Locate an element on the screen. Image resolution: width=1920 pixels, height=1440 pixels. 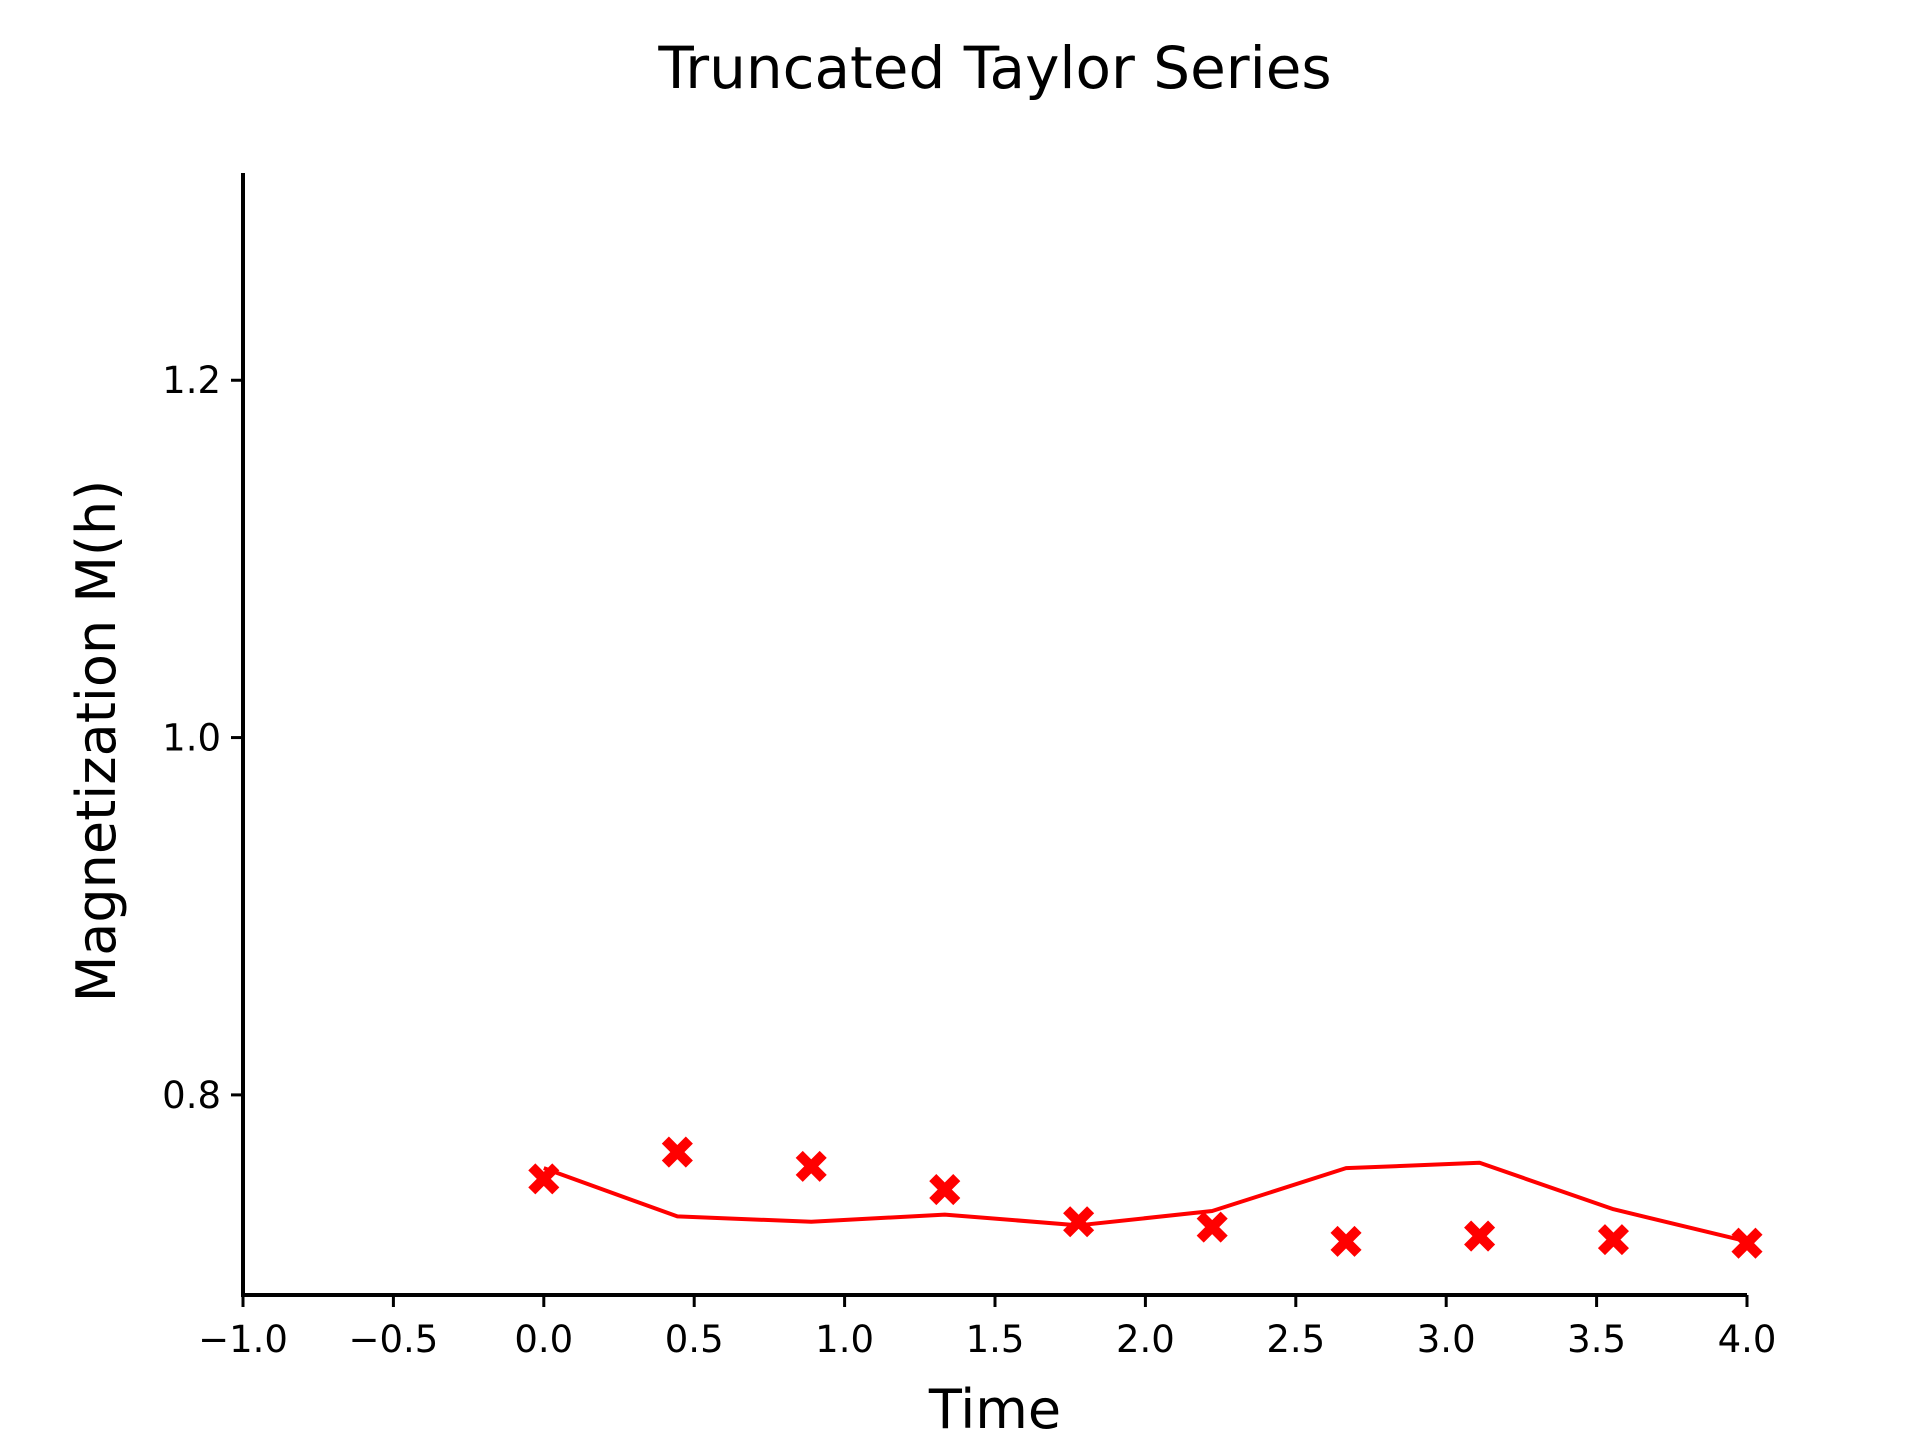
x-tick-label: 2.5 is located at coordinates (1295, 1339).